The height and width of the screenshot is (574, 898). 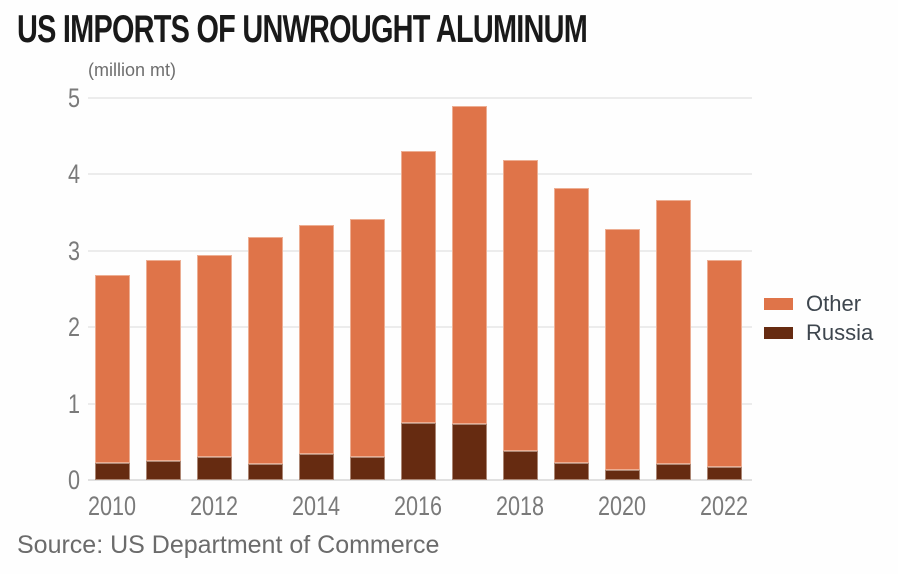 I want to click on y-axis-tick-text: 3, so click(x=73, y=250).